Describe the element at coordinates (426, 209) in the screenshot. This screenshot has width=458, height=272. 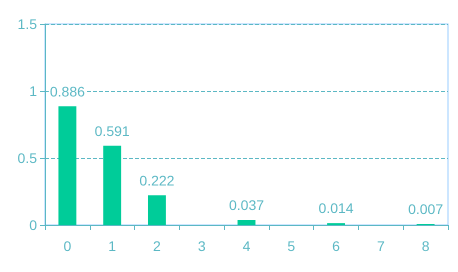
I see `data-label: 0.007` at that location.